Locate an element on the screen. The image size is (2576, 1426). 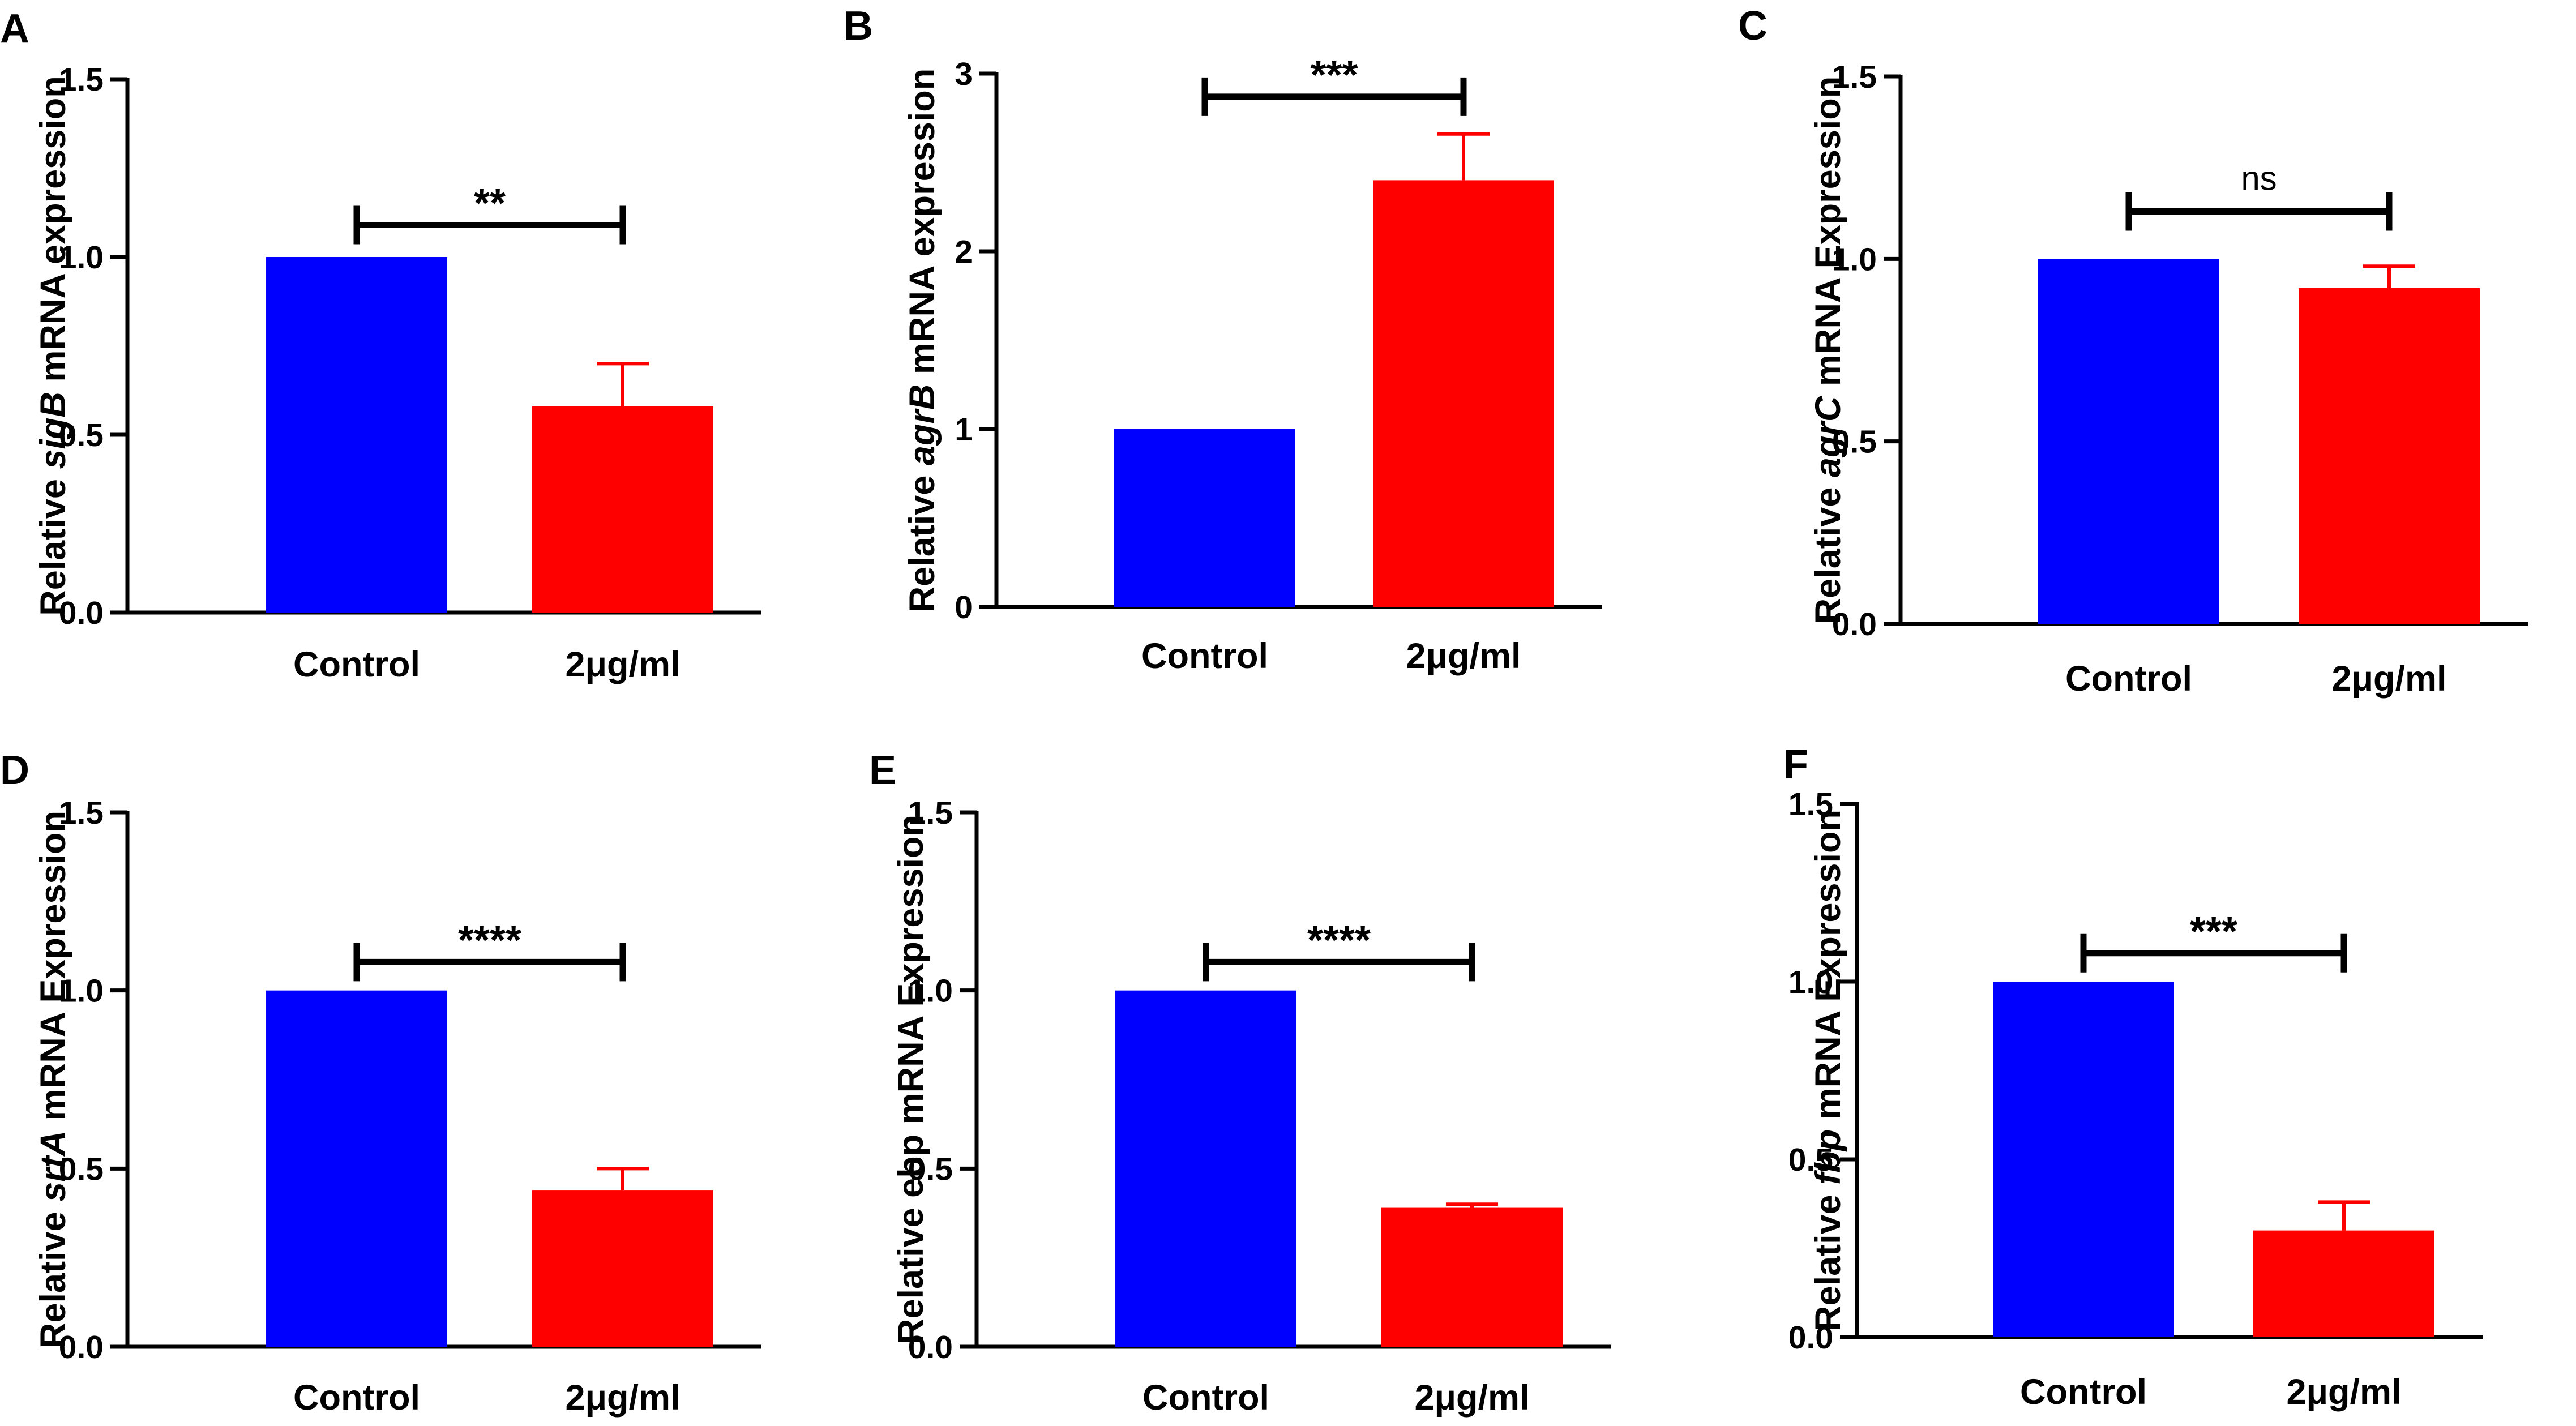
y-axis-label-gene: sigB is located at coordinates (53, 430).